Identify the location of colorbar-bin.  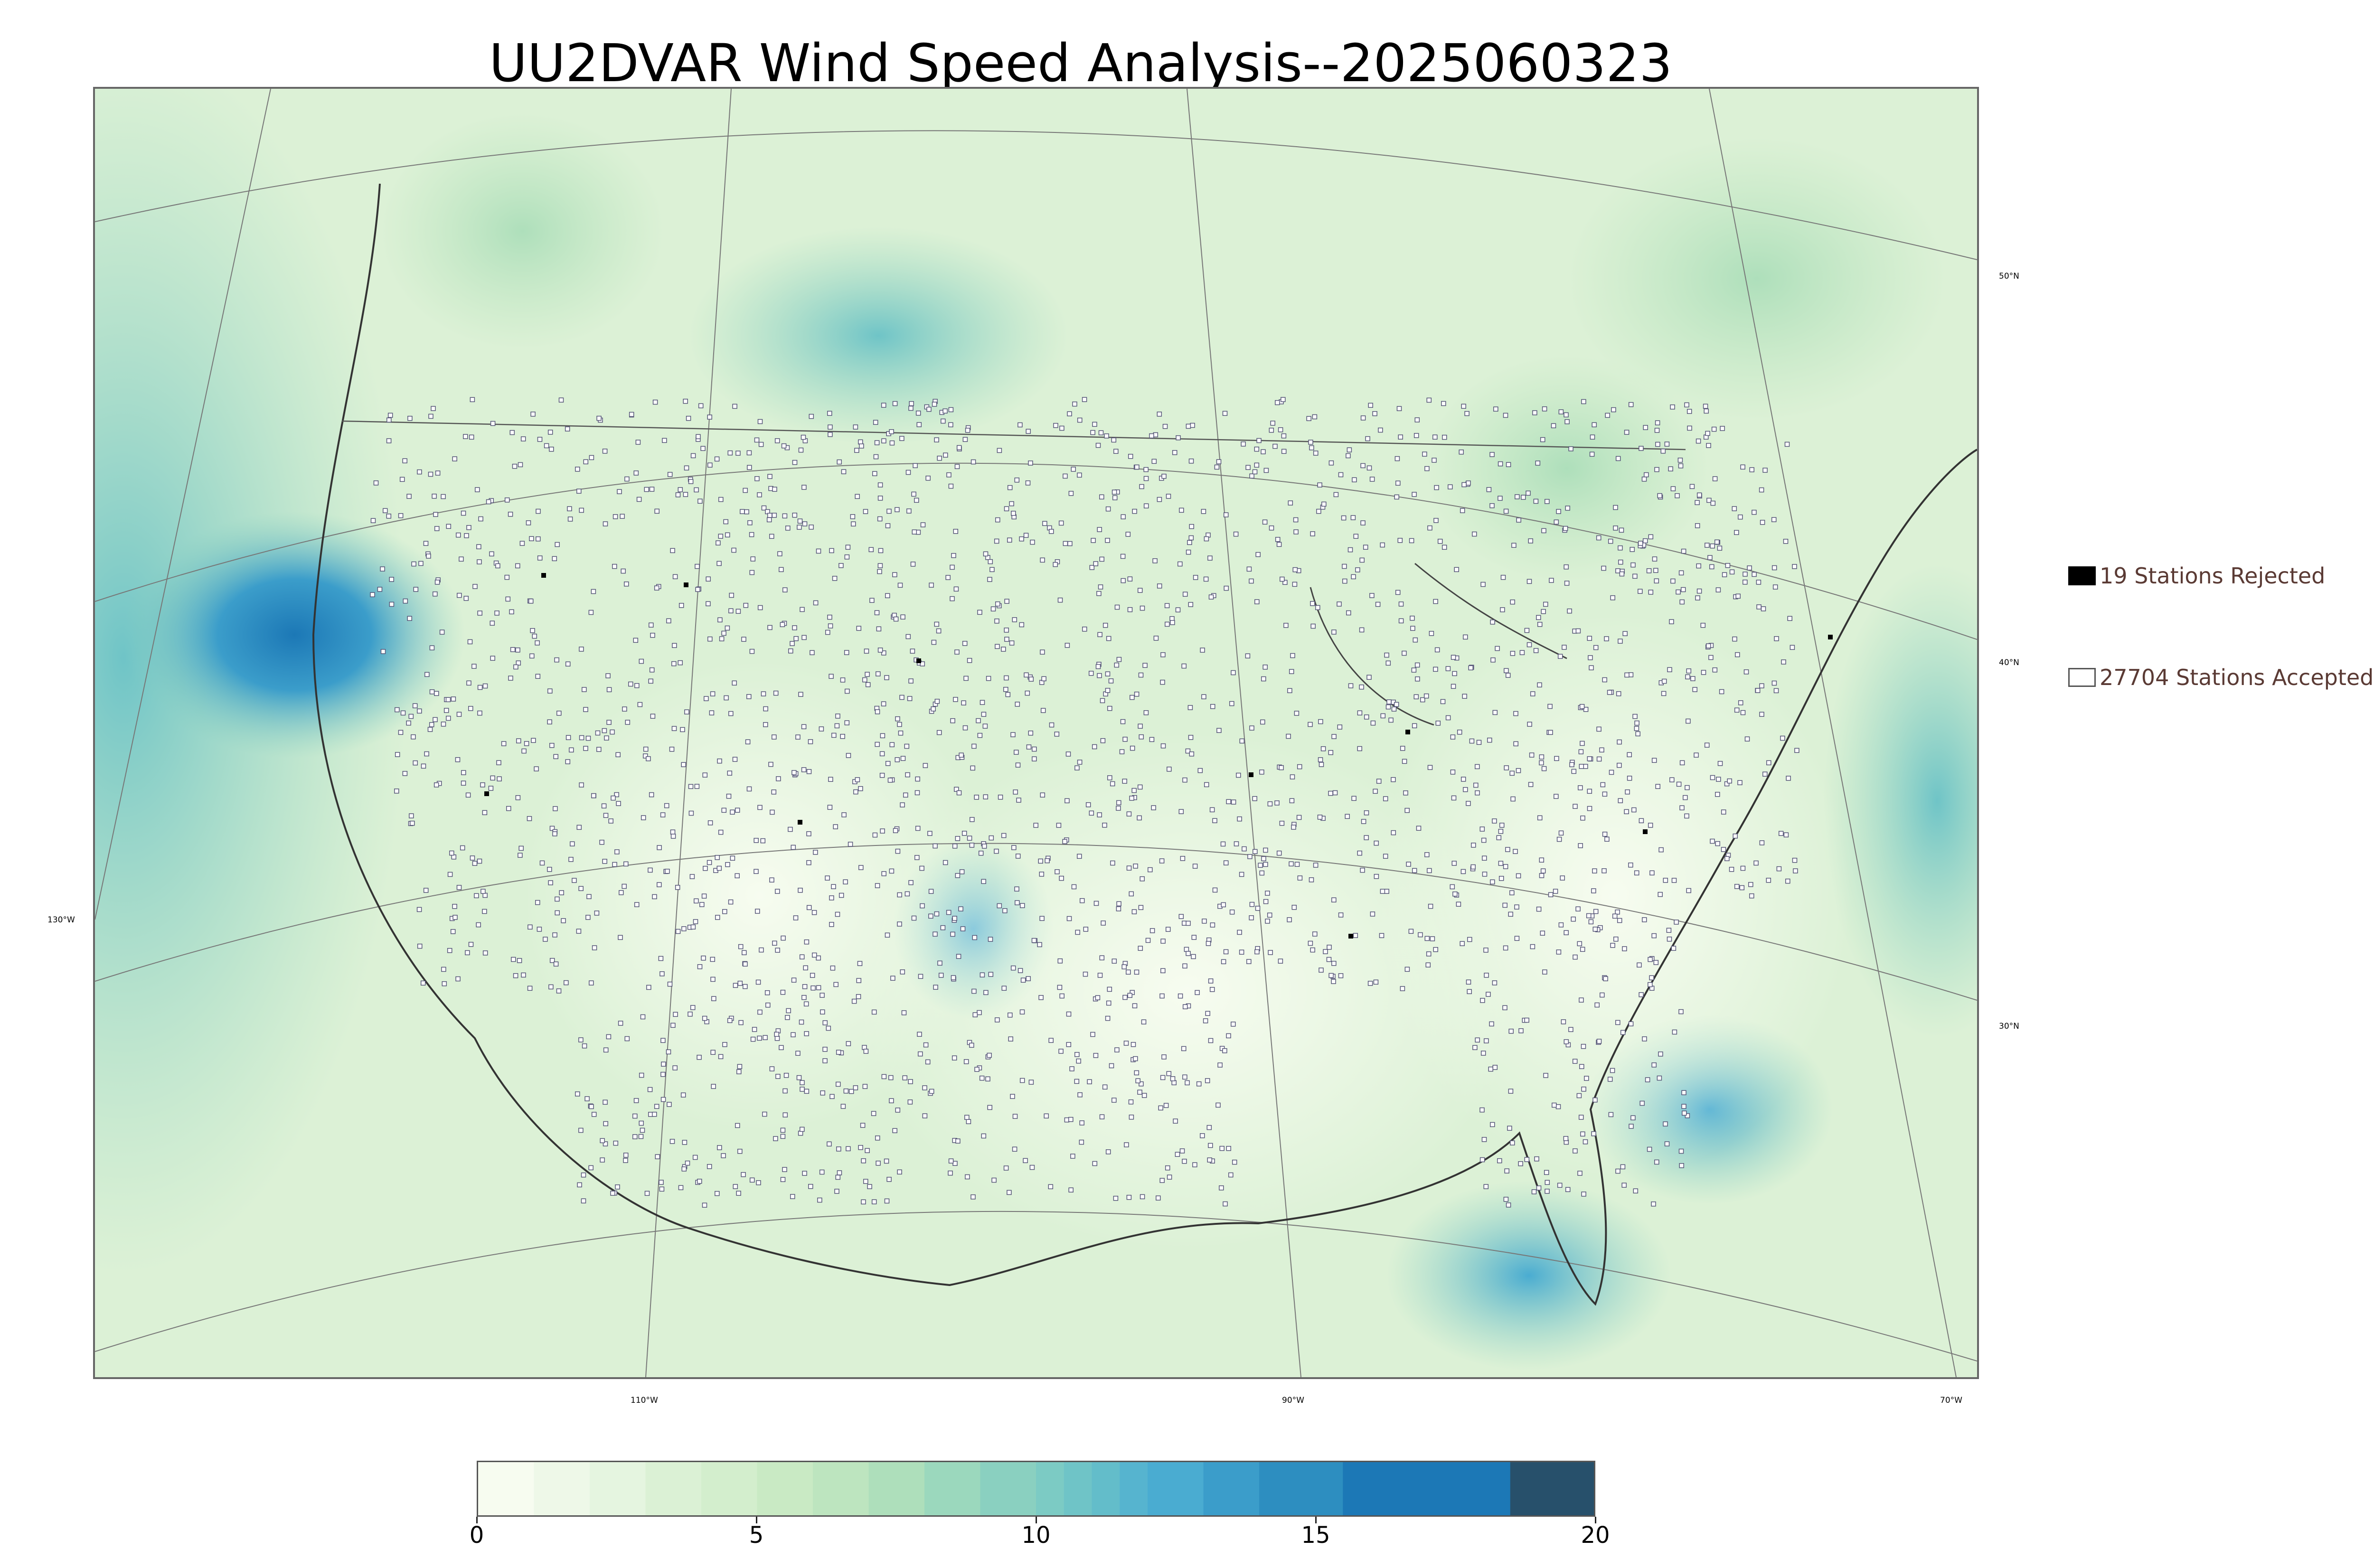
(1078, 1489).